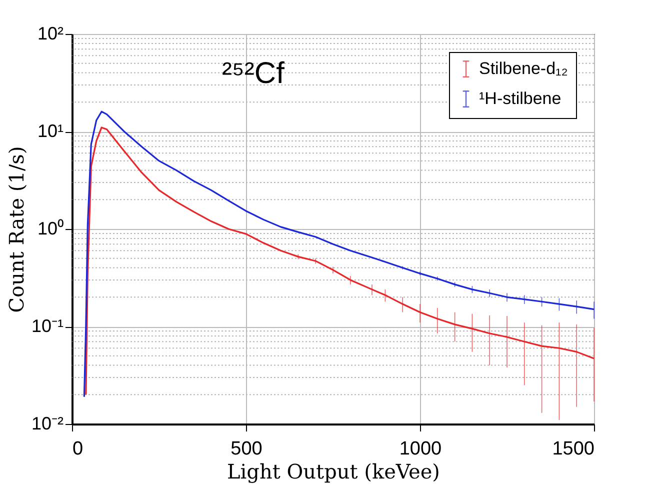  Describe the element at coordinates (50, 131) in the screenshot. I see `y-tick-label: 10¹` at that location.